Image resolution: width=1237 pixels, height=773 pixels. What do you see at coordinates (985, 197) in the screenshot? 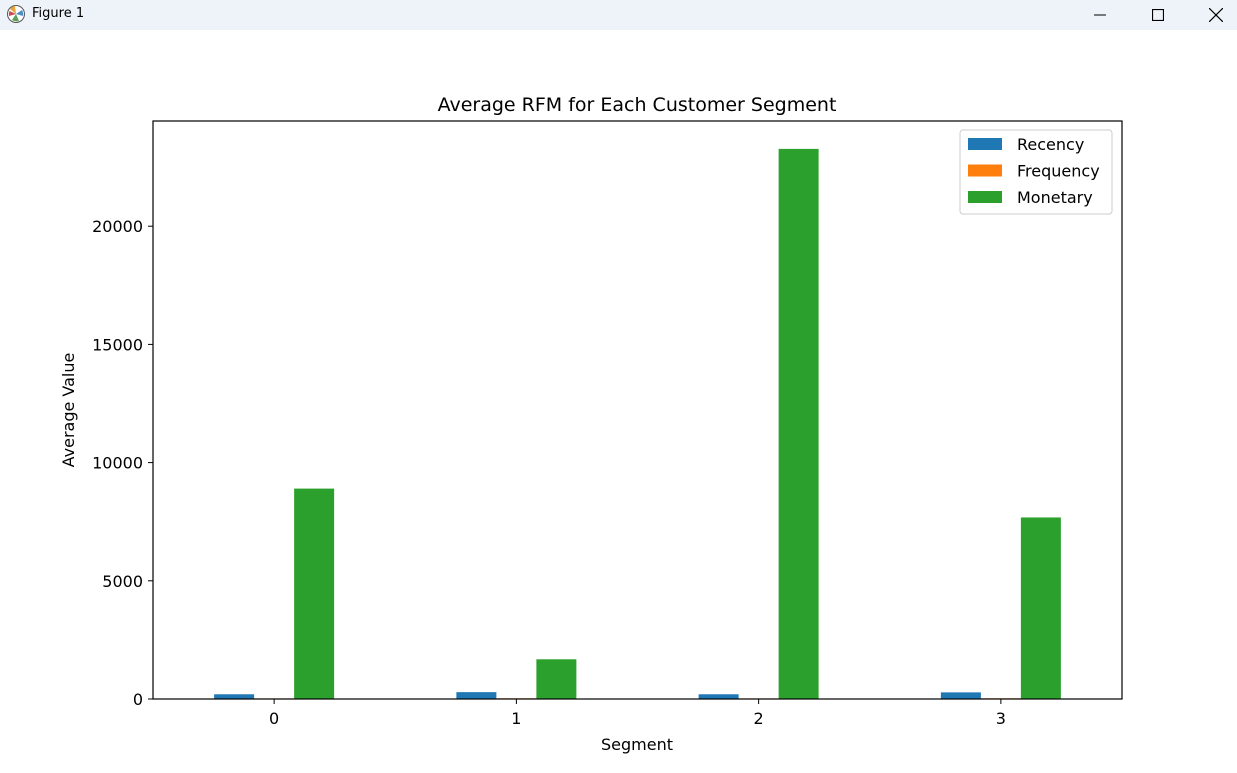
I see `legend-swatch-monetary` at bounding box center [985, 197].